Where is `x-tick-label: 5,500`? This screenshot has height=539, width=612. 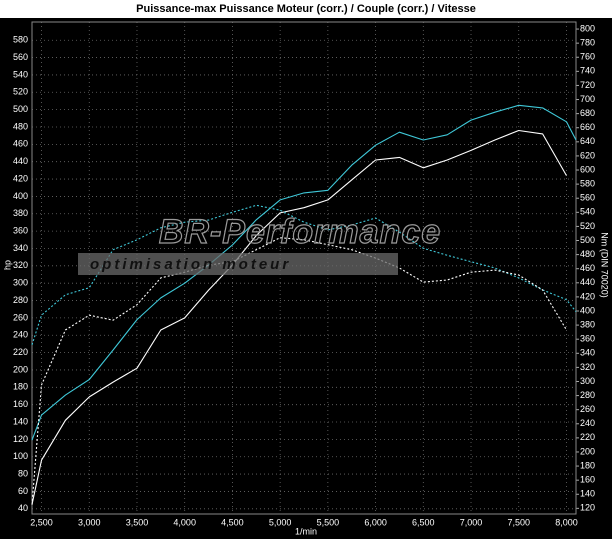
x-tick-label: 5,500 is located at coordinates (328, 522).